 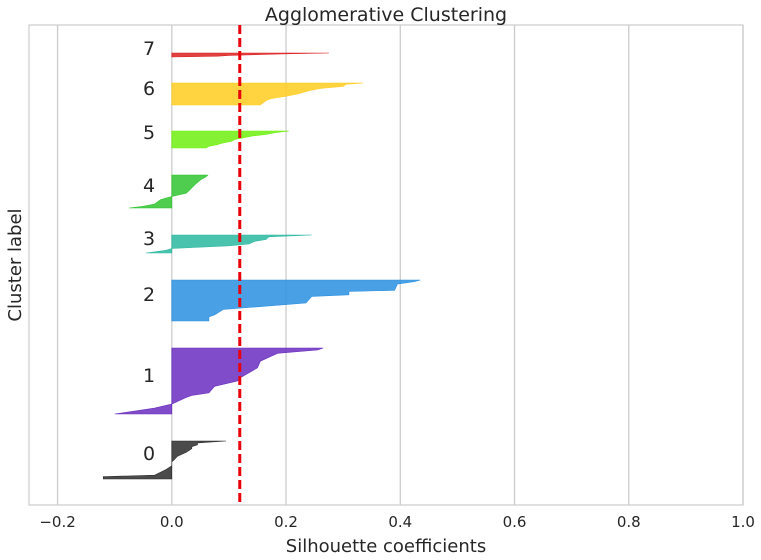 What do you see at coordinates (250, 55) in the screenshot?
I see `cluster-7-silhouette` at bounding box center [250, 55].